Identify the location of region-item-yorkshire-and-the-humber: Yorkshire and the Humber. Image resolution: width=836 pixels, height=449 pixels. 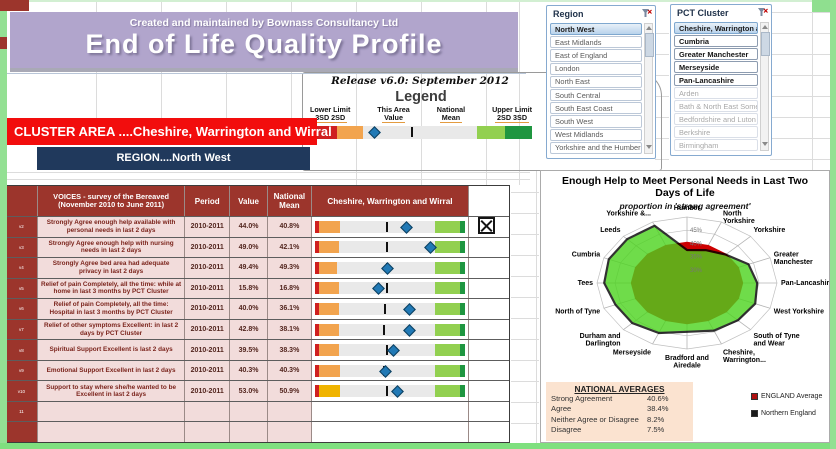
(596, 148).